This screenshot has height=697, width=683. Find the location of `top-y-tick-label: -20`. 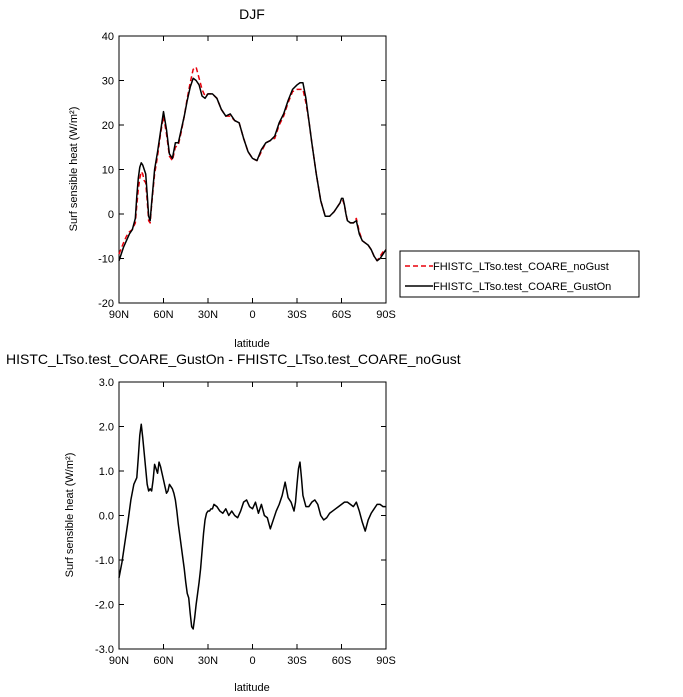

top-y-tick-label: -20 is located at coordinates (106, 304).